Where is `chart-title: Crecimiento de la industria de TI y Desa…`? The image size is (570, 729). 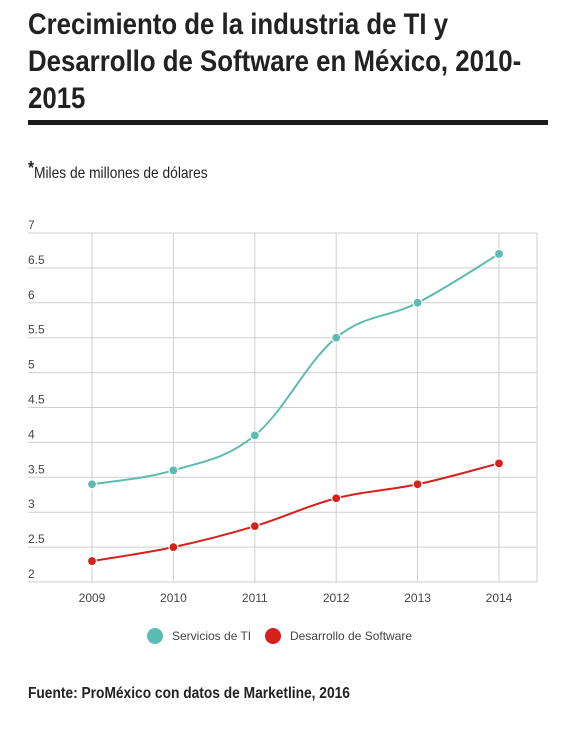
chart-title: Crecimiento de la industria de TI y Desa… is located at coordinates (287, 61).